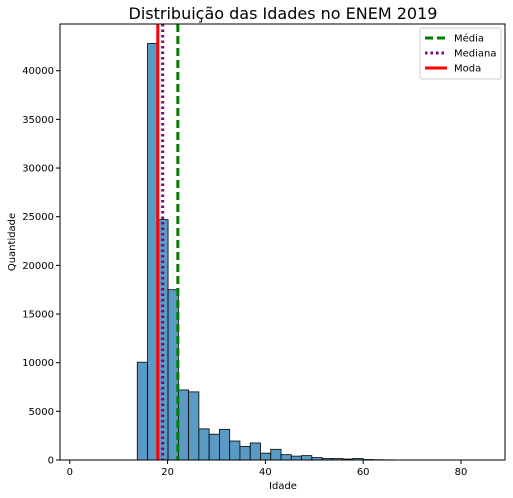  I want to click on y-tick-label-3: 15000, so click(38, 315).